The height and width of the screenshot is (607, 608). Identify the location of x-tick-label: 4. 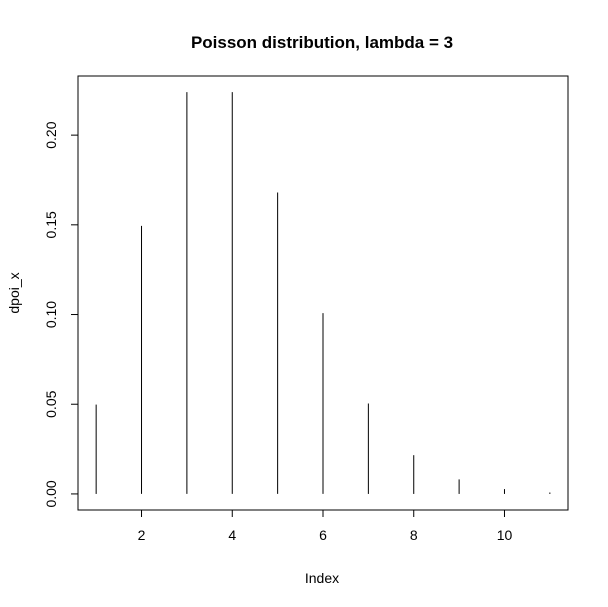
(232, 535).